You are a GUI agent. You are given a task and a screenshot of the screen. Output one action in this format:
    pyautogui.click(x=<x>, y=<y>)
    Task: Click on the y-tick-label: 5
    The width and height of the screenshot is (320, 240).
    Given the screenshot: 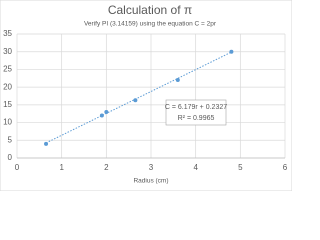 What is the action you would take?
    pyautogui.click(x=10, y=139)
    